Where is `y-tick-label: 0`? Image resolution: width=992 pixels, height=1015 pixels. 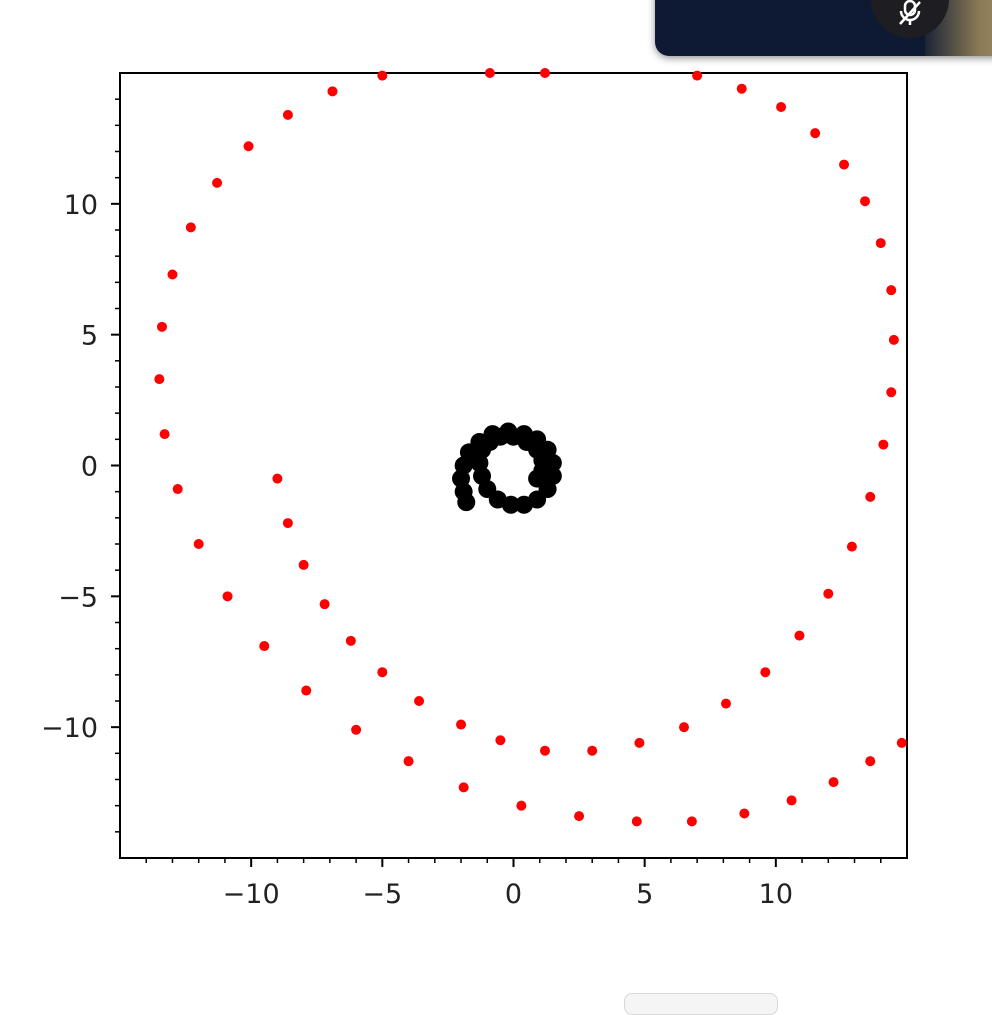
y-tick-label: 0 is located at coordinates (89, 467).